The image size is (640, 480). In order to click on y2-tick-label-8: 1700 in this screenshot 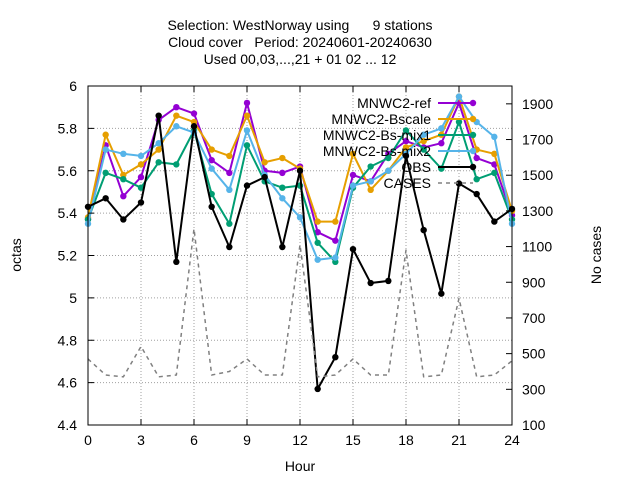, I will do `click(537, 140)`.